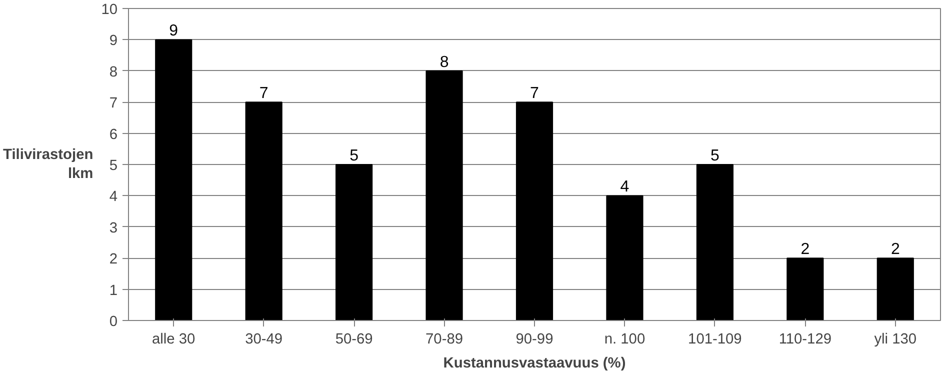 This screenshot has height=374, width=944. What do you see at coordinates (625, 340) in the screenshot?
I see `x-tick-label: n. 100` at bounding box center [625, 340].